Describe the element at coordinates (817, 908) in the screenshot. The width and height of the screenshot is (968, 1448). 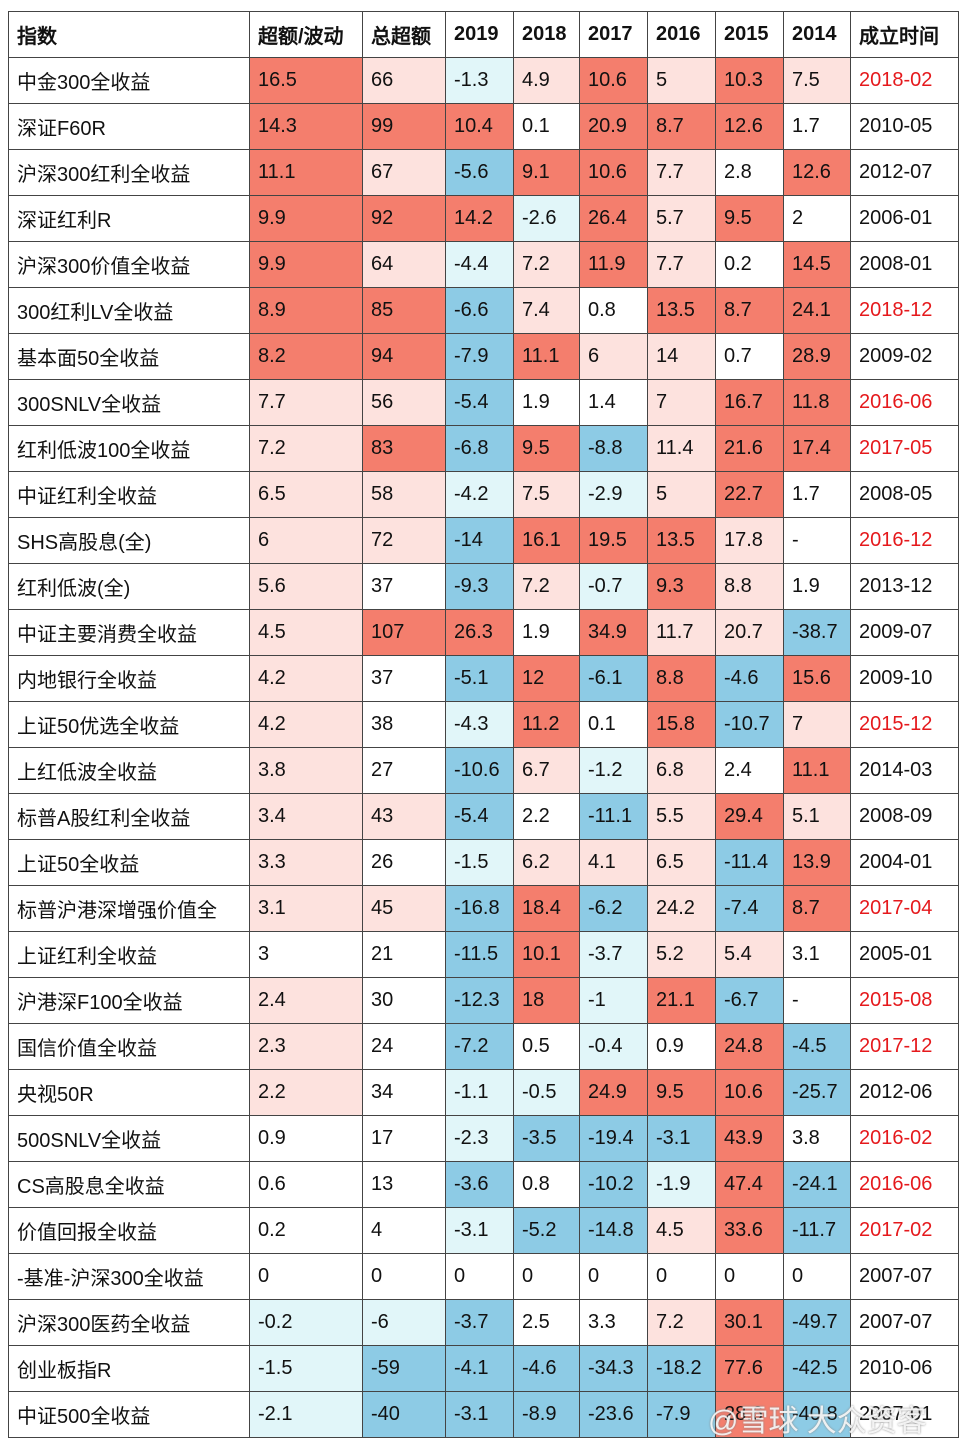
I see `value-cell: 8.7` at that location.